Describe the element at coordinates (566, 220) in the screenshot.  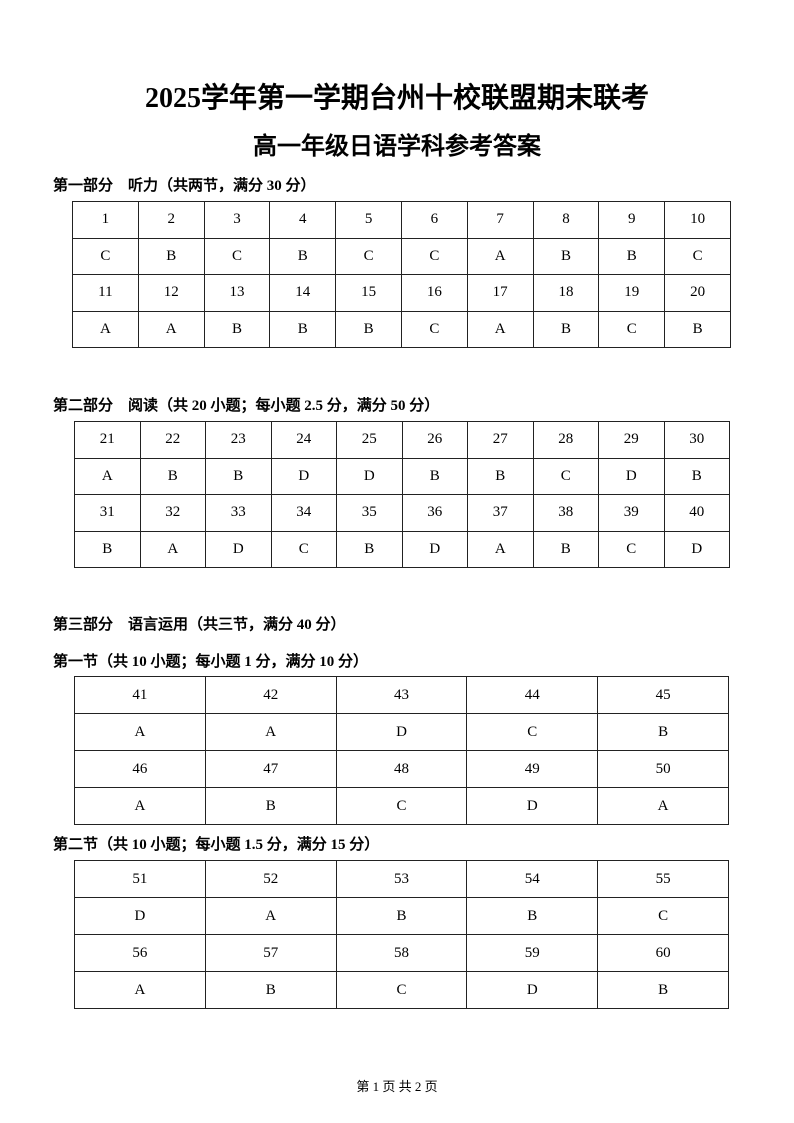
I see `question-number-cell: 8` at that location.